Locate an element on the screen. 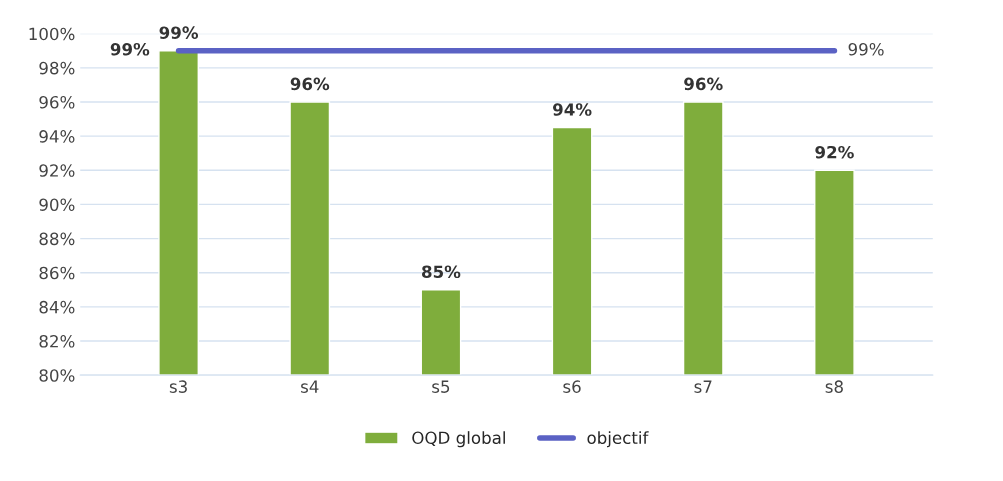  y-tick-label: 96% is located at coordinates (57, 102).